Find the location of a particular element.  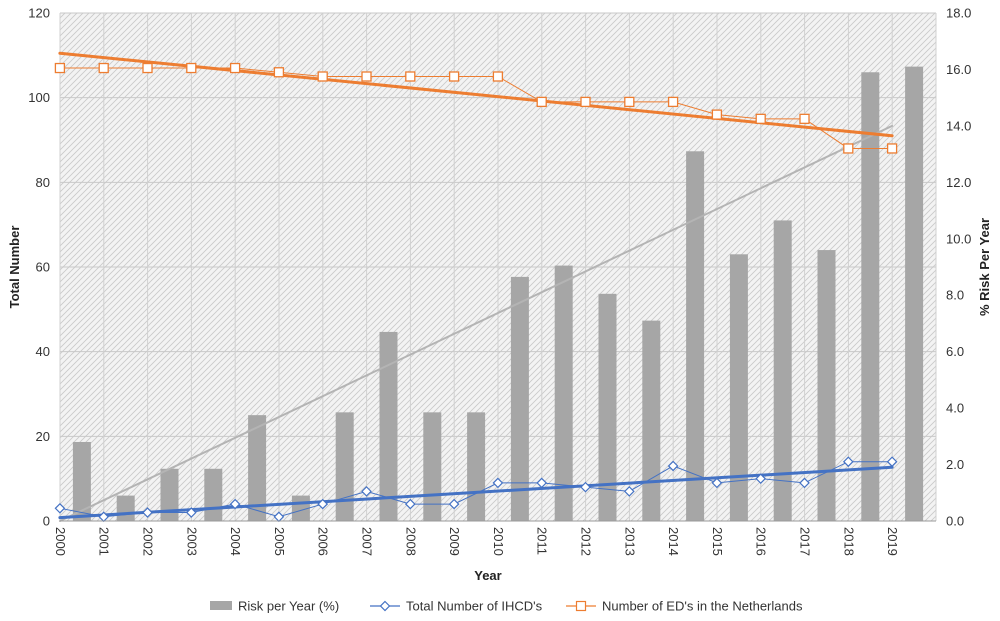

y-right-tick-label: 4.0 is located at coordinates (955, 408).